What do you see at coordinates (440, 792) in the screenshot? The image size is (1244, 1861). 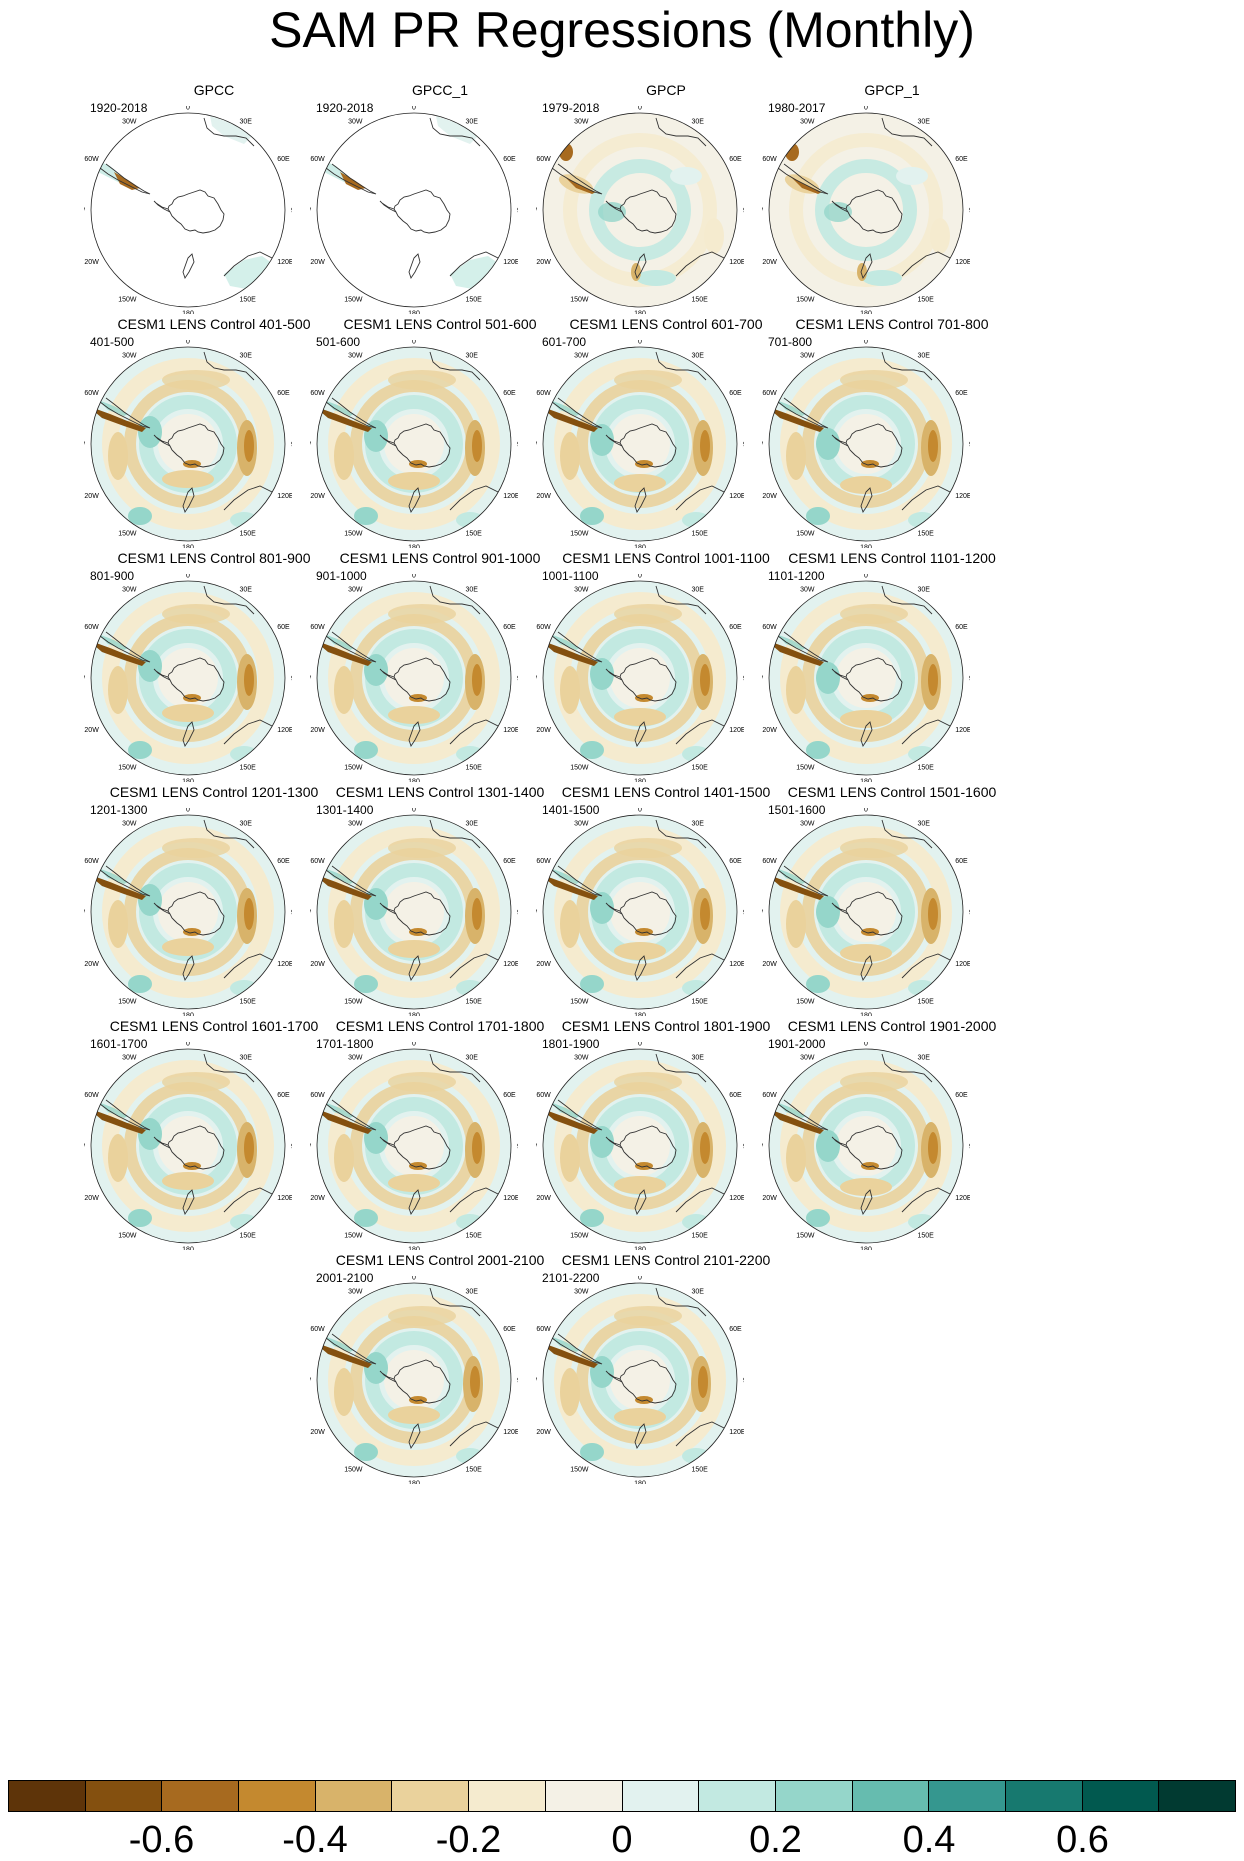 I see `panel-title: CESM1 LENS Control 1301-1400` at bounding box center [440, 792].